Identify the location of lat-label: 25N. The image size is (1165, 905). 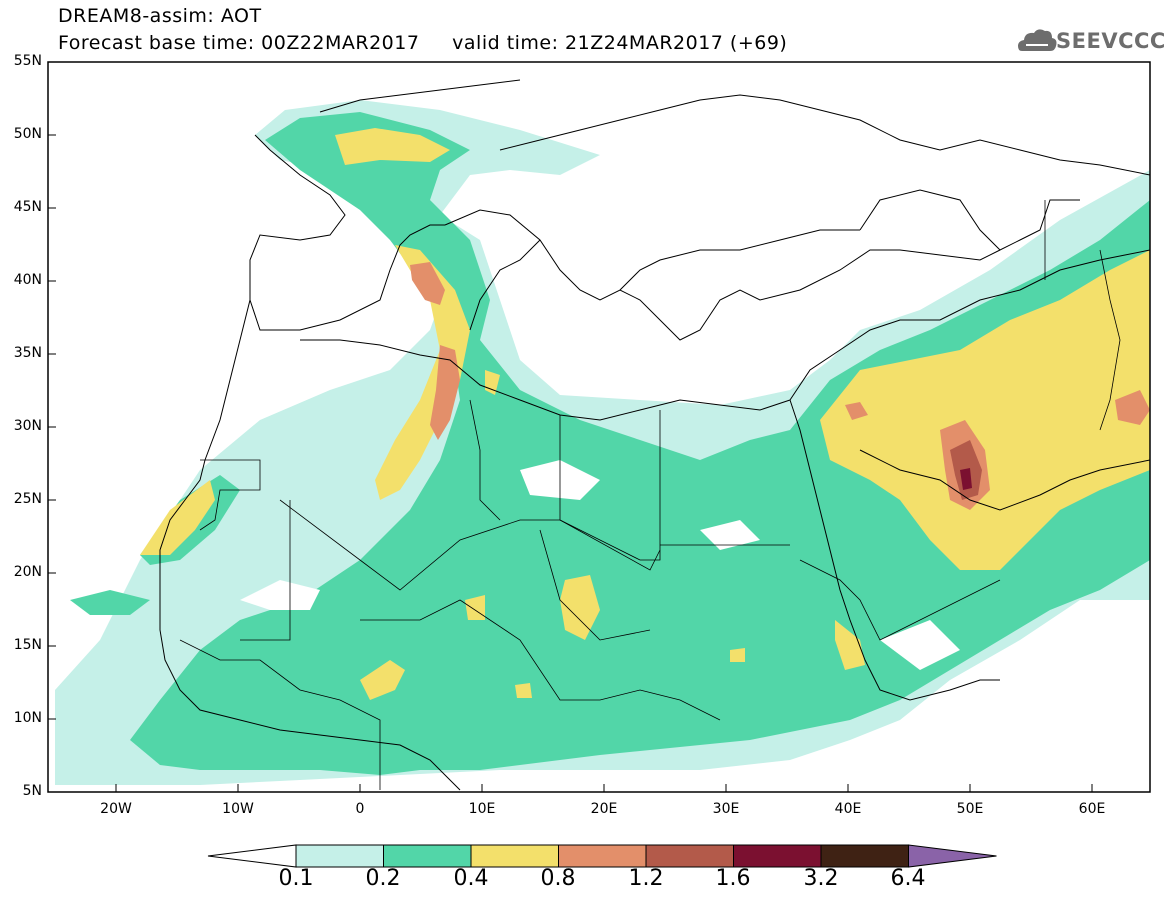
(27, 499).